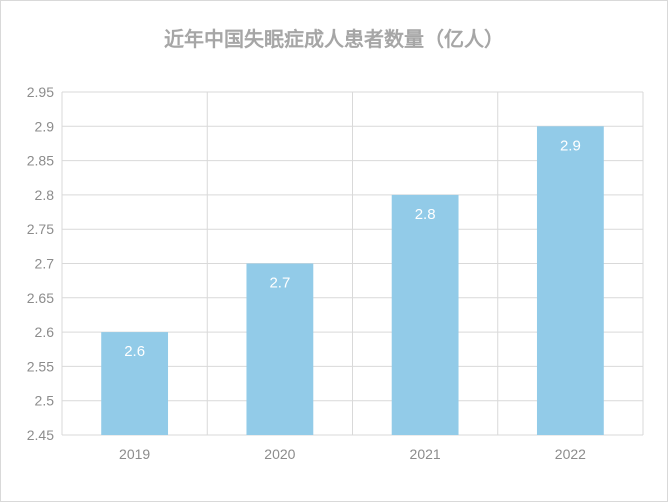 This screenshot has width=668, height=502. What do you see at coordinates (425, 214) in the screenshot?
I see `data-label: 2.8` at bounding box center [425, 214].